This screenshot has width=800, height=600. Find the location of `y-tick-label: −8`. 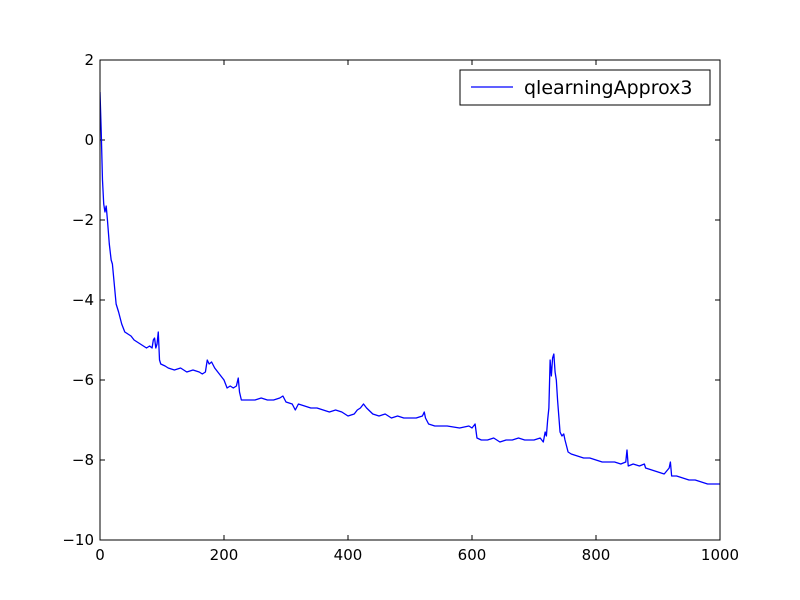

y-tick-label: −8 is located at coordinates (83, 460).